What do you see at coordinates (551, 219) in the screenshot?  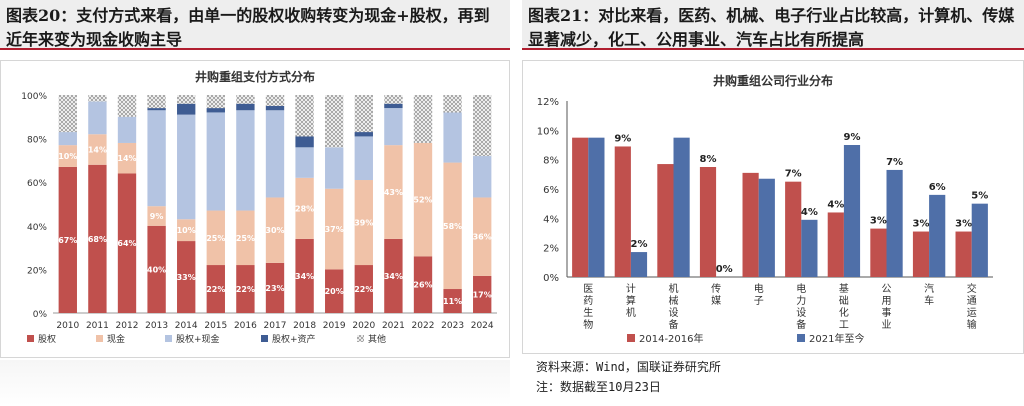 I see `y-tick-label: 4%` at bounding box center [551, 219].